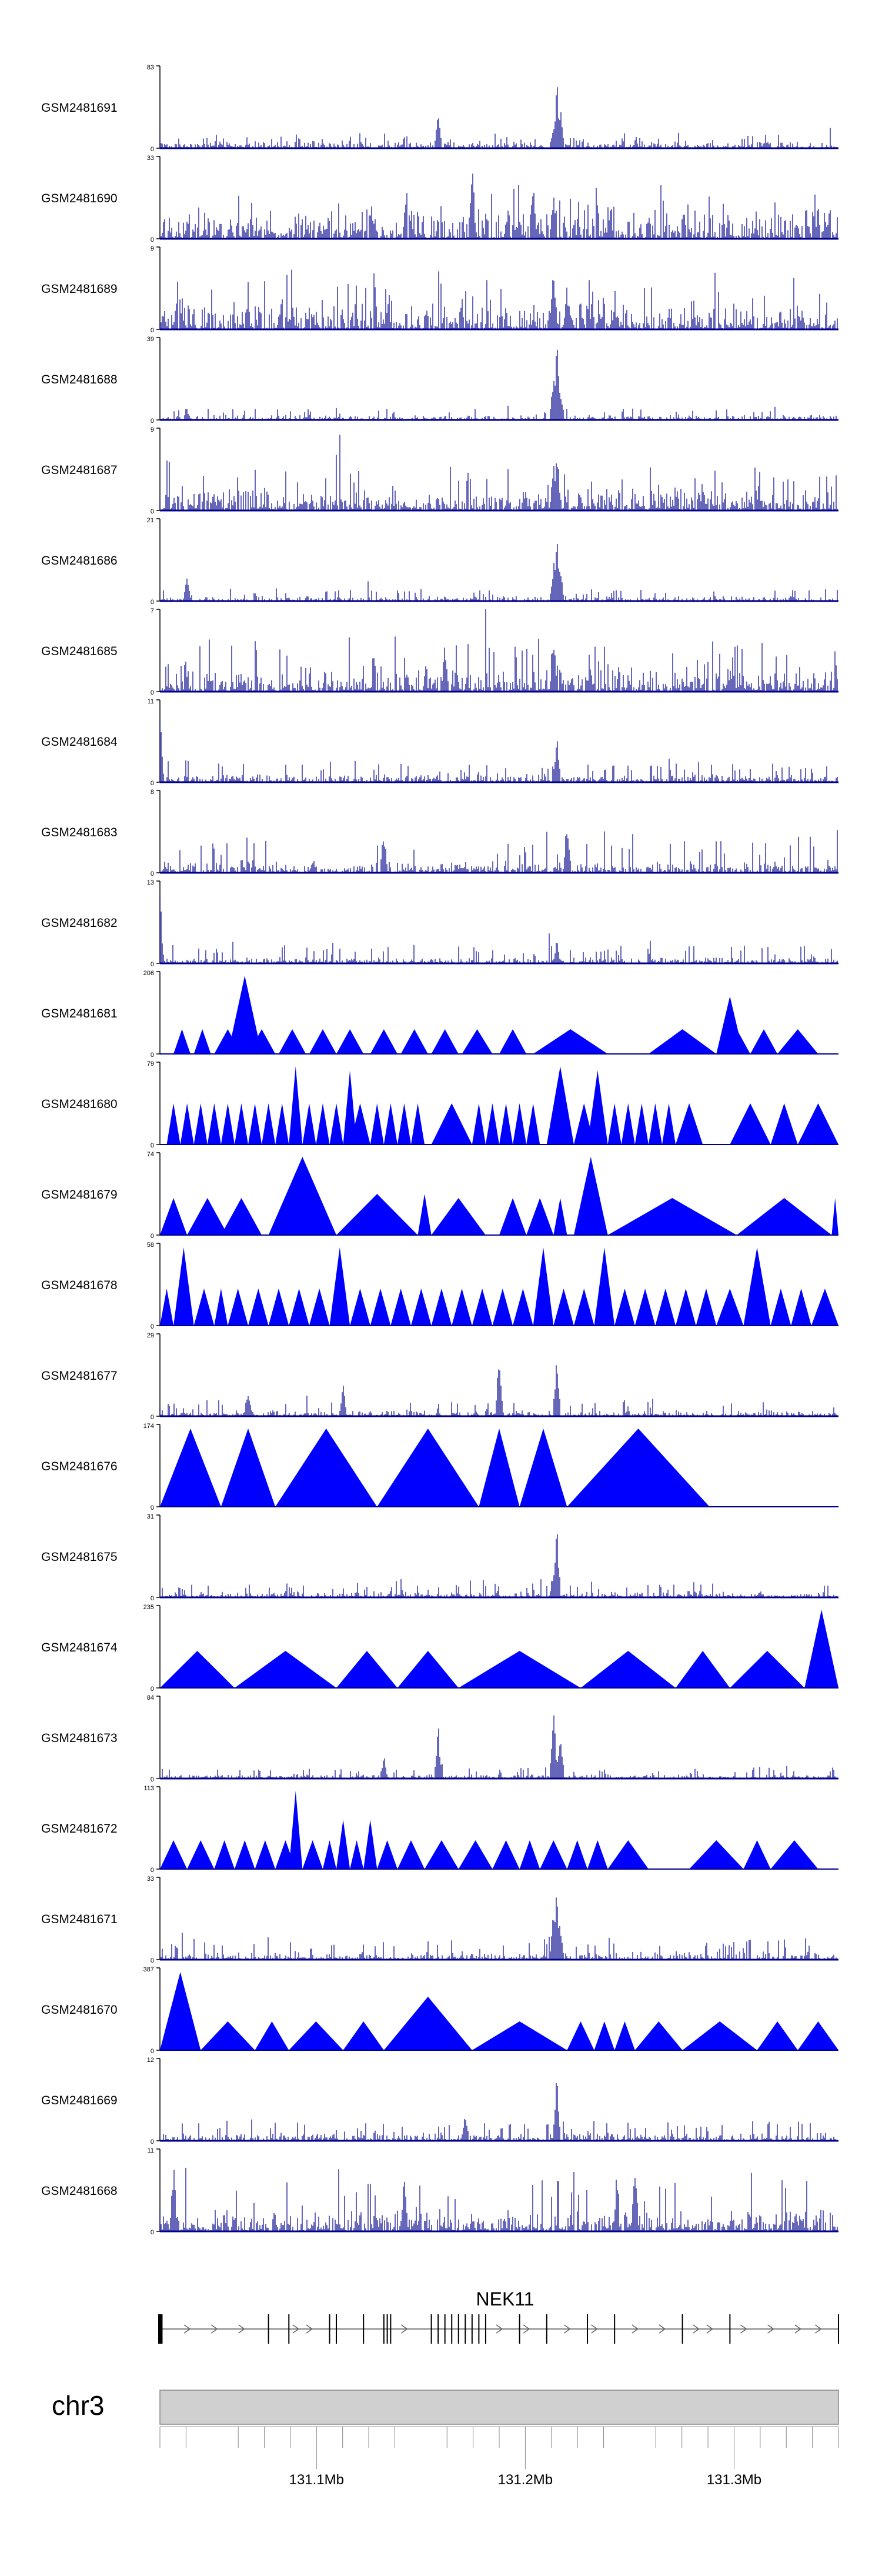 The image size is (882, 2576). I want to click on track-label: GSM2481674, so click(79, 1647).